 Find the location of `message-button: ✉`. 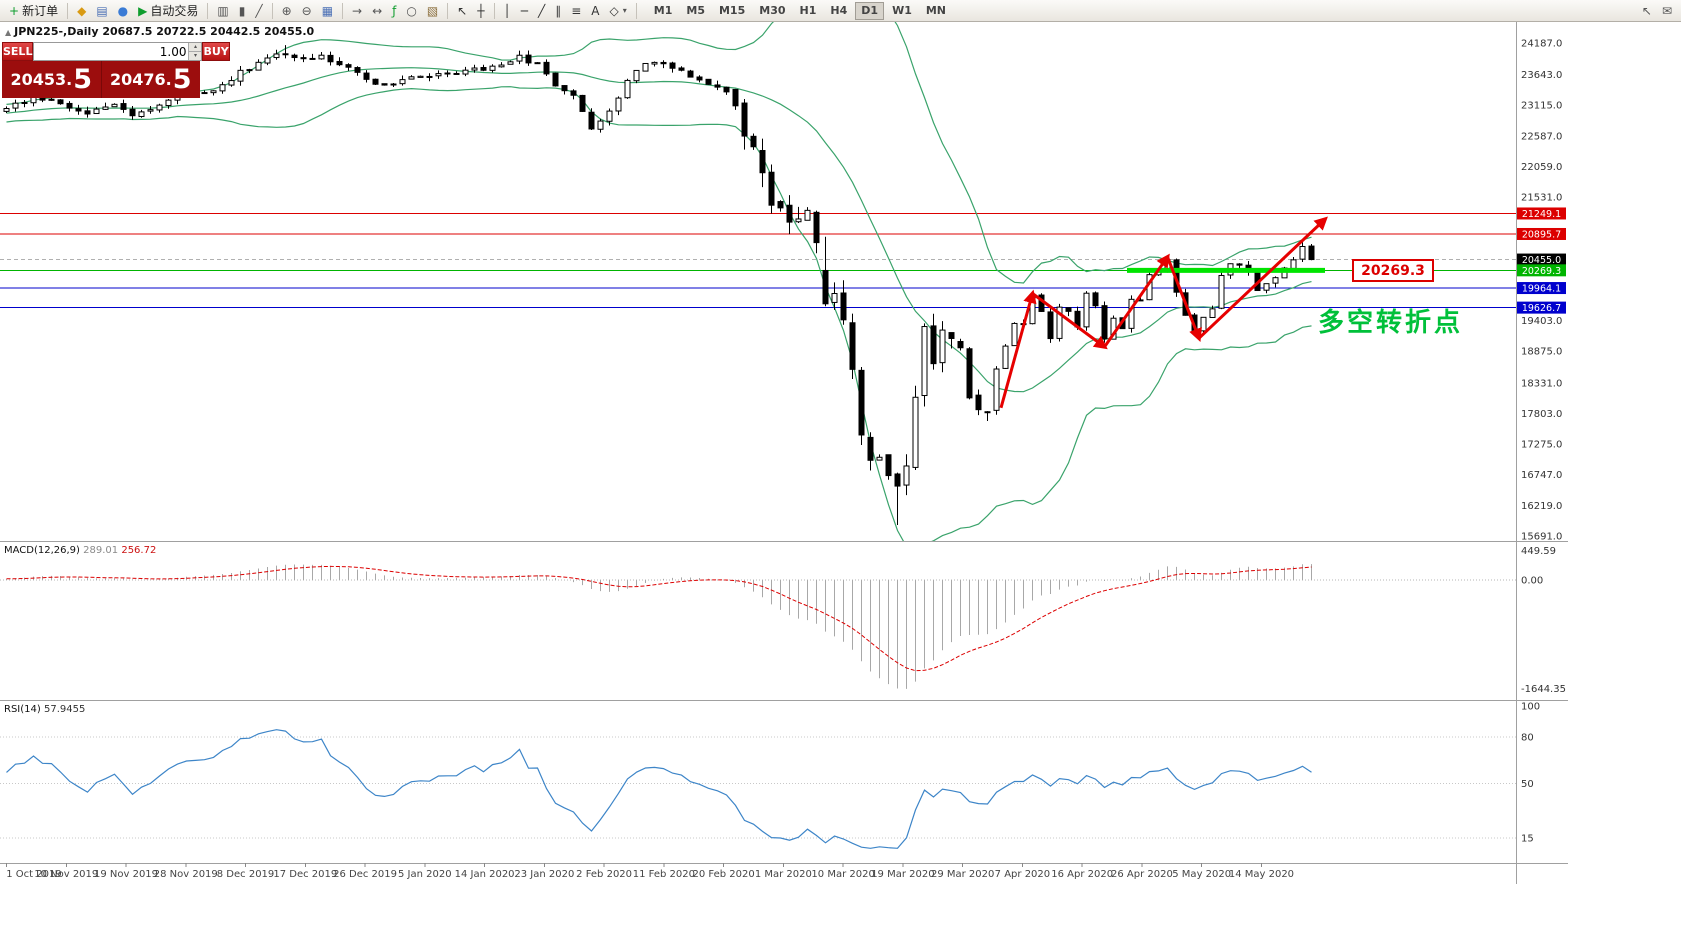

message-button: ✉ is located at coordinates (1667, 11).